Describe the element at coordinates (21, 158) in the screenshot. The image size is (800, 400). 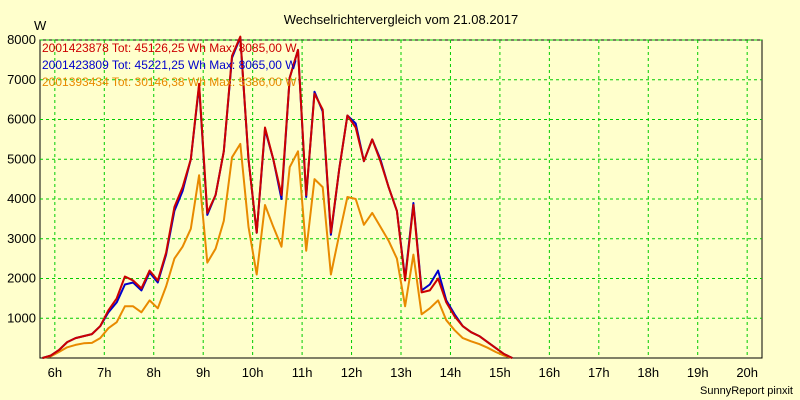
I see `y-tick-label: 5000` at that location.